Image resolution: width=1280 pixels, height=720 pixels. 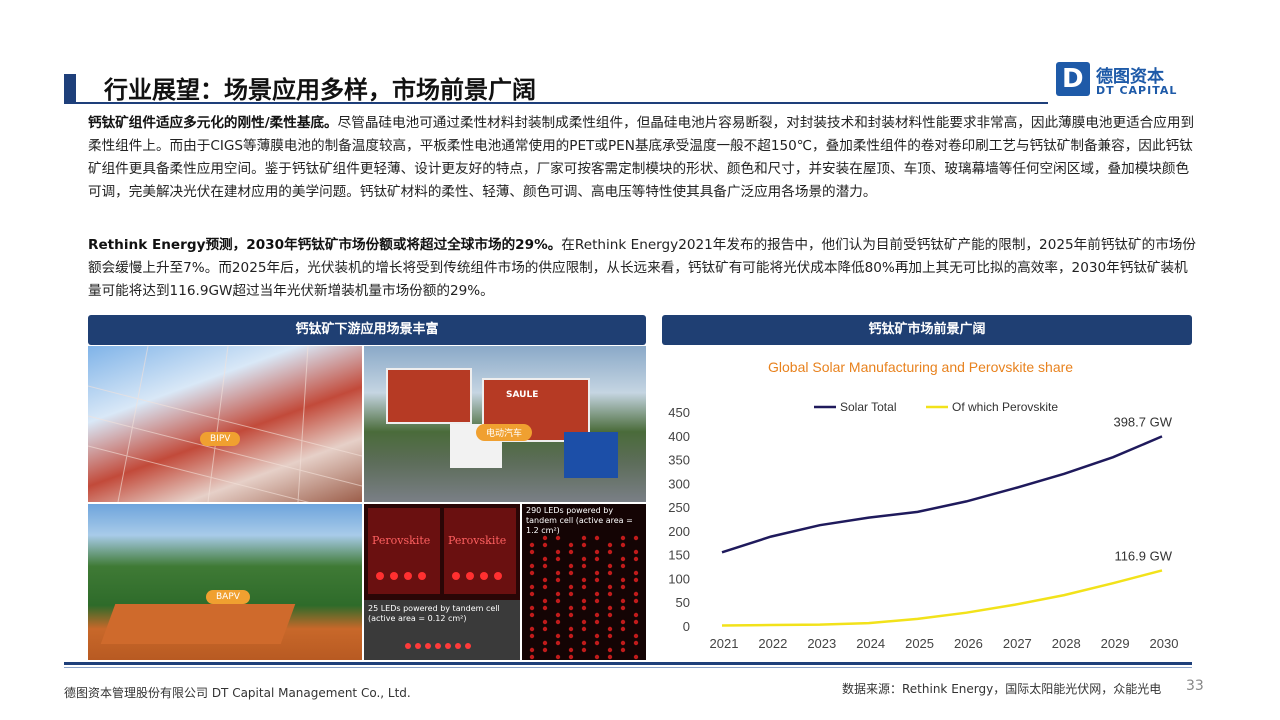 I want to click on logo-mark-letter: D, so click(x=1073, y=79).